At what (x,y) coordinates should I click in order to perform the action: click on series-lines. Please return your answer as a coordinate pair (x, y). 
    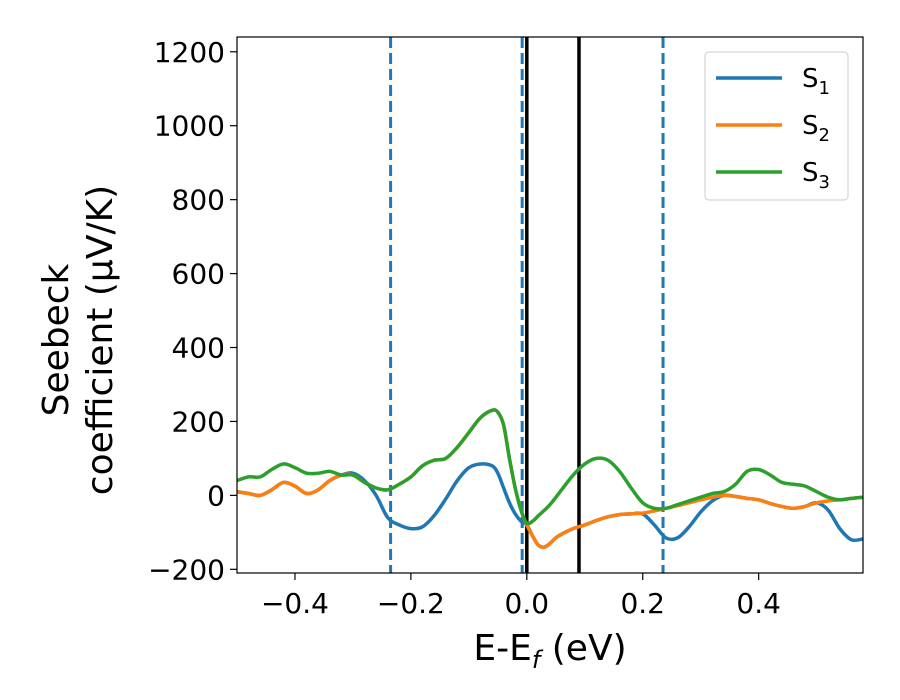
    Looking at the image, I should click on (550, 478).